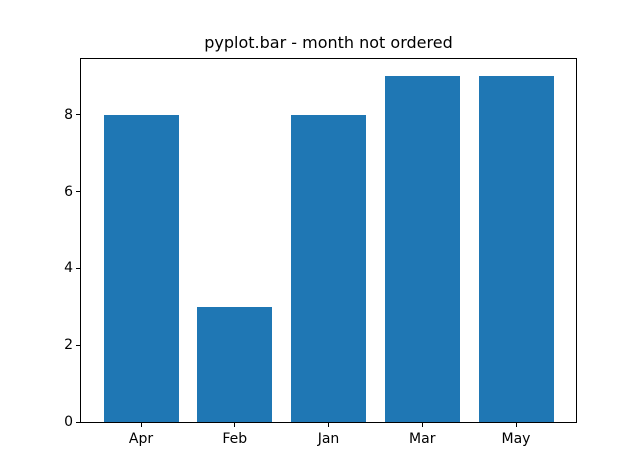 This screenshot has width=640, height=476. What do you see at coordinates (422, 249) in the screenshot?
I see `bar-mar` at bounding box center [422, 249].